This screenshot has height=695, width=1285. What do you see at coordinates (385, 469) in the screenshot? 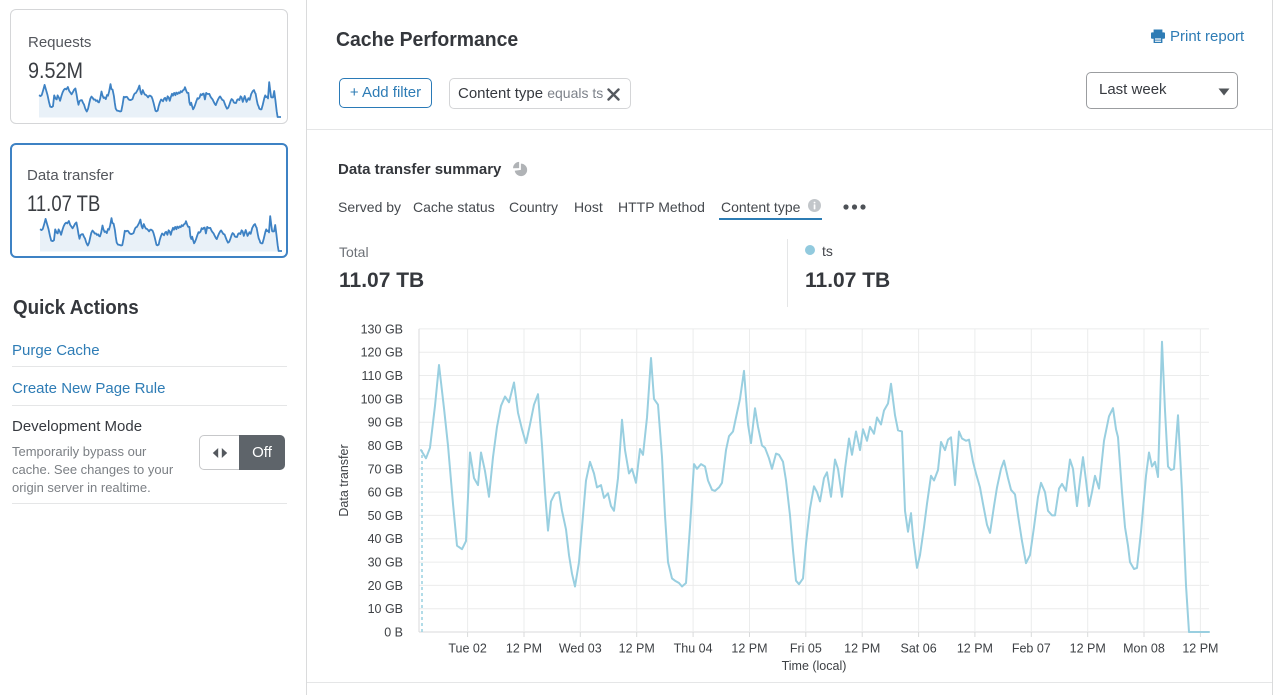
I see `svg-text: 70 GB` at bounding box center [385, 469].